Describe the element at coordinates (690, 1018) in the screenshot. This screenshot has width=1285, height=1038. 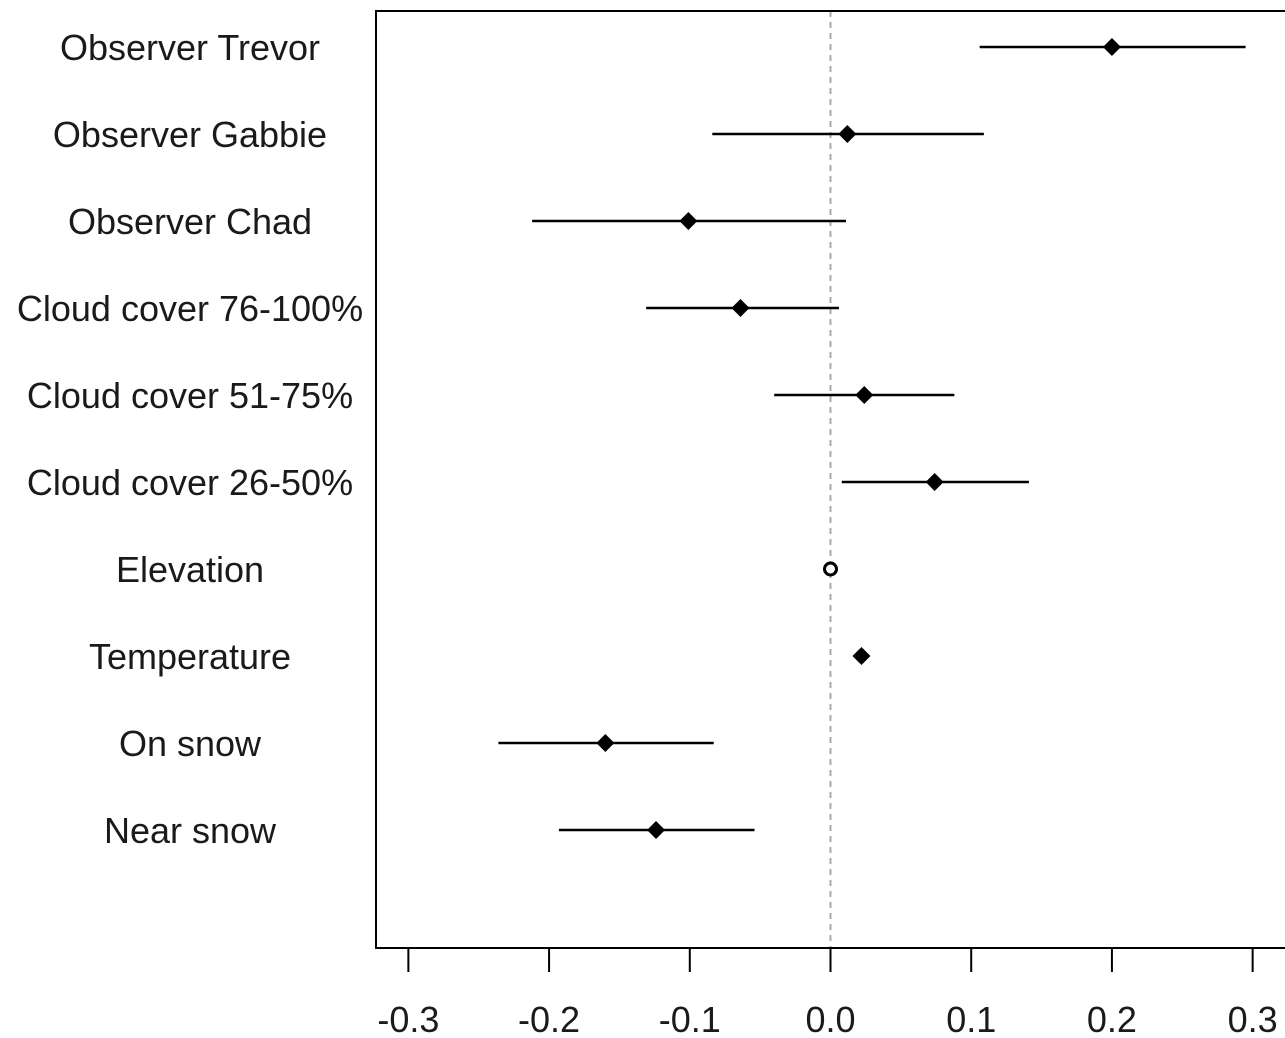
I see `x-tick-label: -0.1` at that location.